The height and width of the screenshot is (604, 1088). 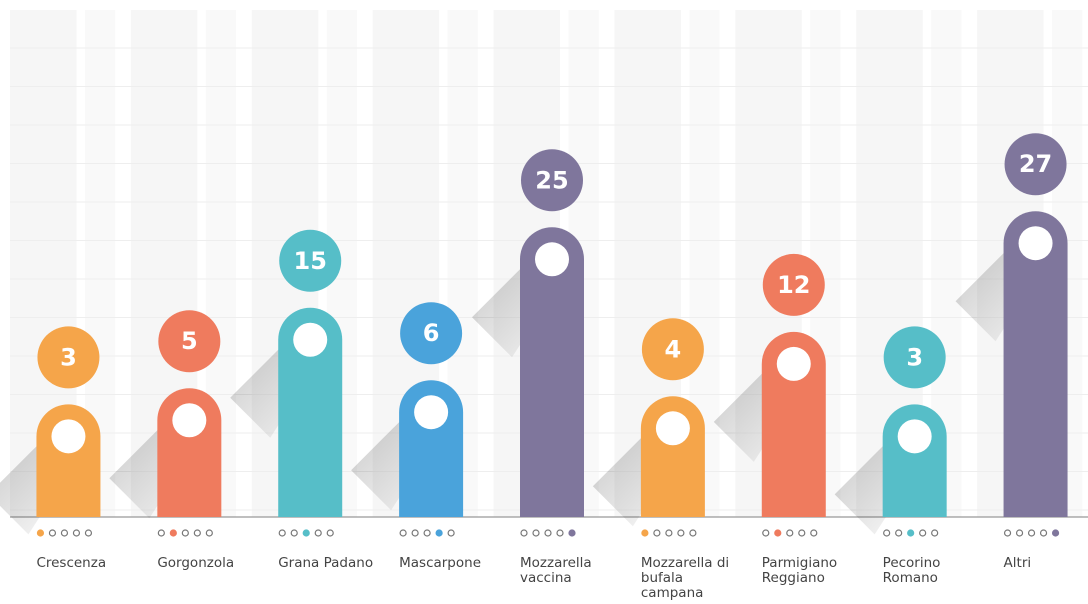 I want to click on category-label: Mozzarella vaccina, so click(x=556, y=570).